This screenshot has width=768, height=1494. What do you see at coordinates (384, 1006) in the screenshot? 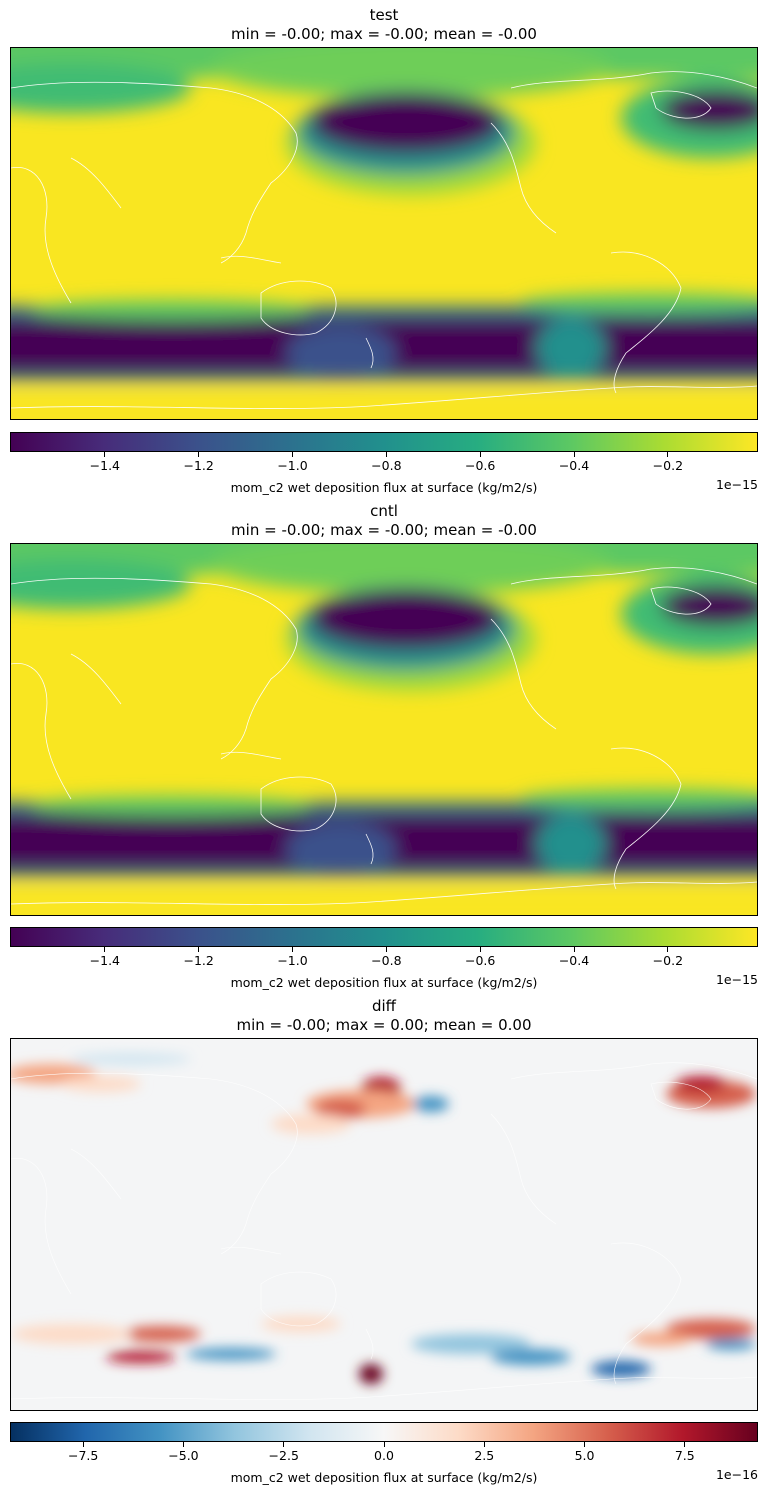
I see `panel-title: diff` at bounding box center [384, 1006].